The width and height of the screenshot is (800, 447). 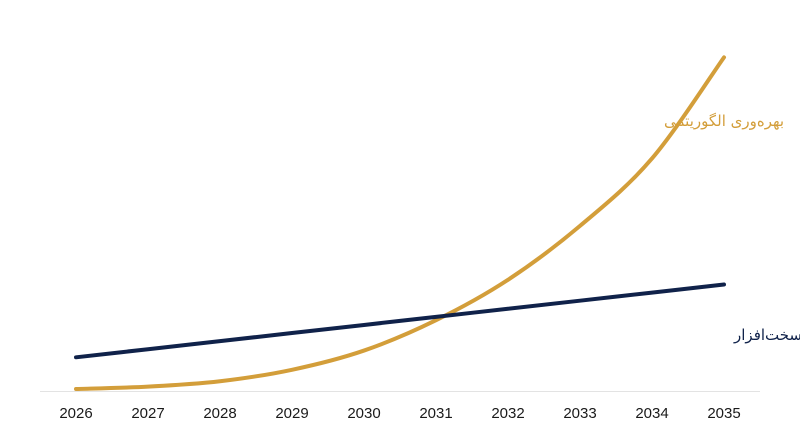 What do you see at coordinates (507, 413) in the screenshot?
I see `x-tick-label: 2032` at bounding box center [507, 413].